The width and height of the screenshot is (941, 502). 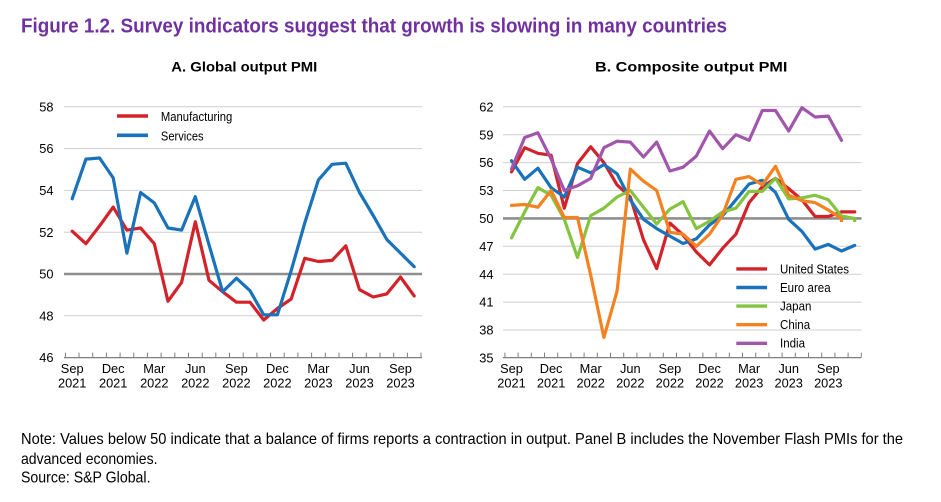 I want to click on svg-text: 47, so click(x=486, y=246).